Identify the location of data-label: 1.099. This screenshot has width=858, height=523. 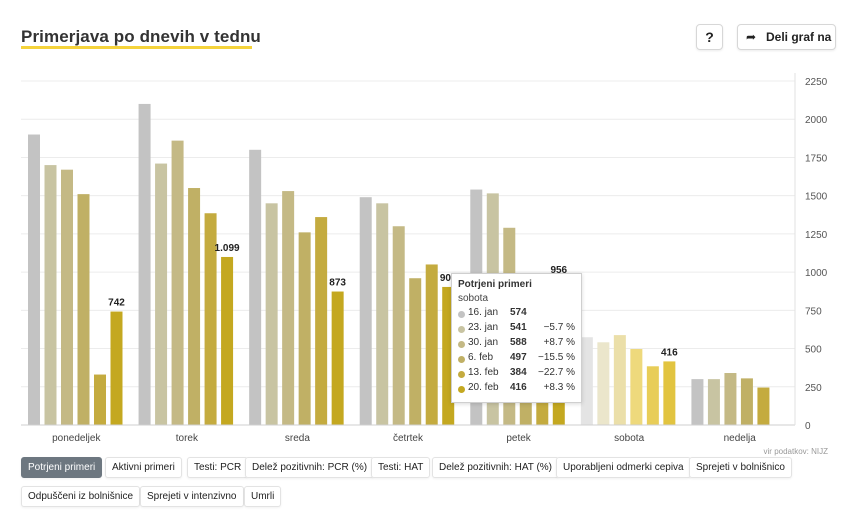
(227, 248).